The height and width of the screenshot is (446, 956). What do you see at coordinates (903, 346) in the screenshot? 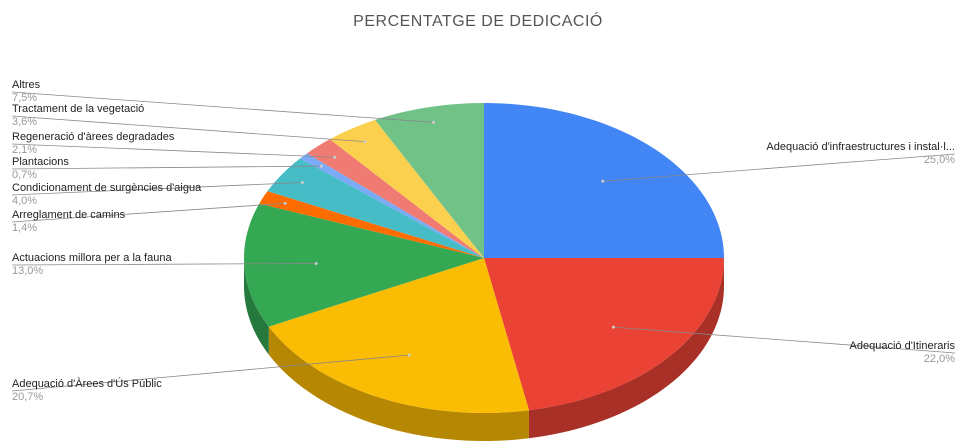
I see `slice-label: Adequació d'Itineraris` at bounding box center [903, 346].